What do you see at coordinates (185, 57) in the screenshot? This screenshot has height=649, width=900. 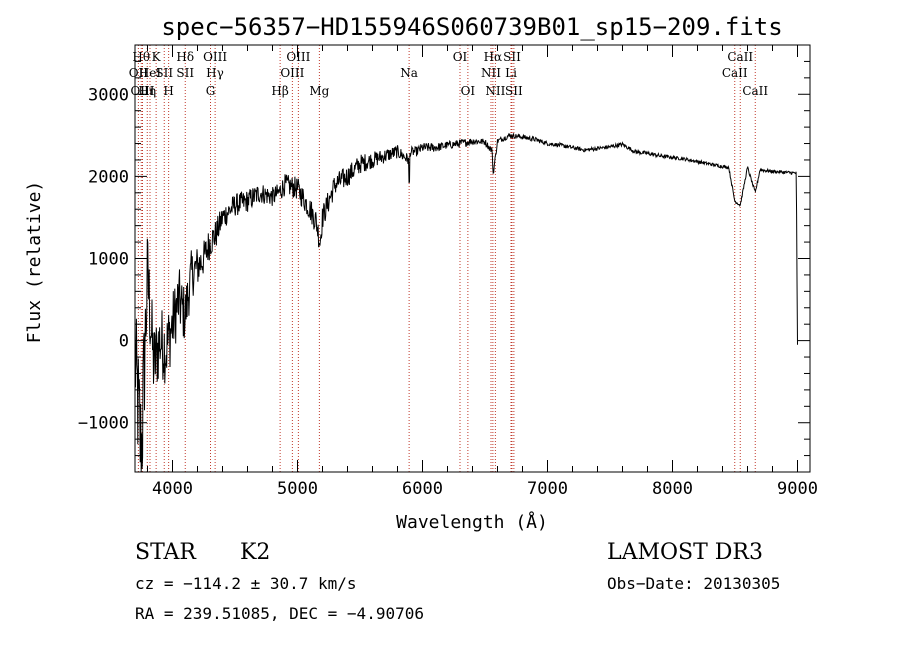 I see `line-label: Hδ` at bounding box center [185, 57].